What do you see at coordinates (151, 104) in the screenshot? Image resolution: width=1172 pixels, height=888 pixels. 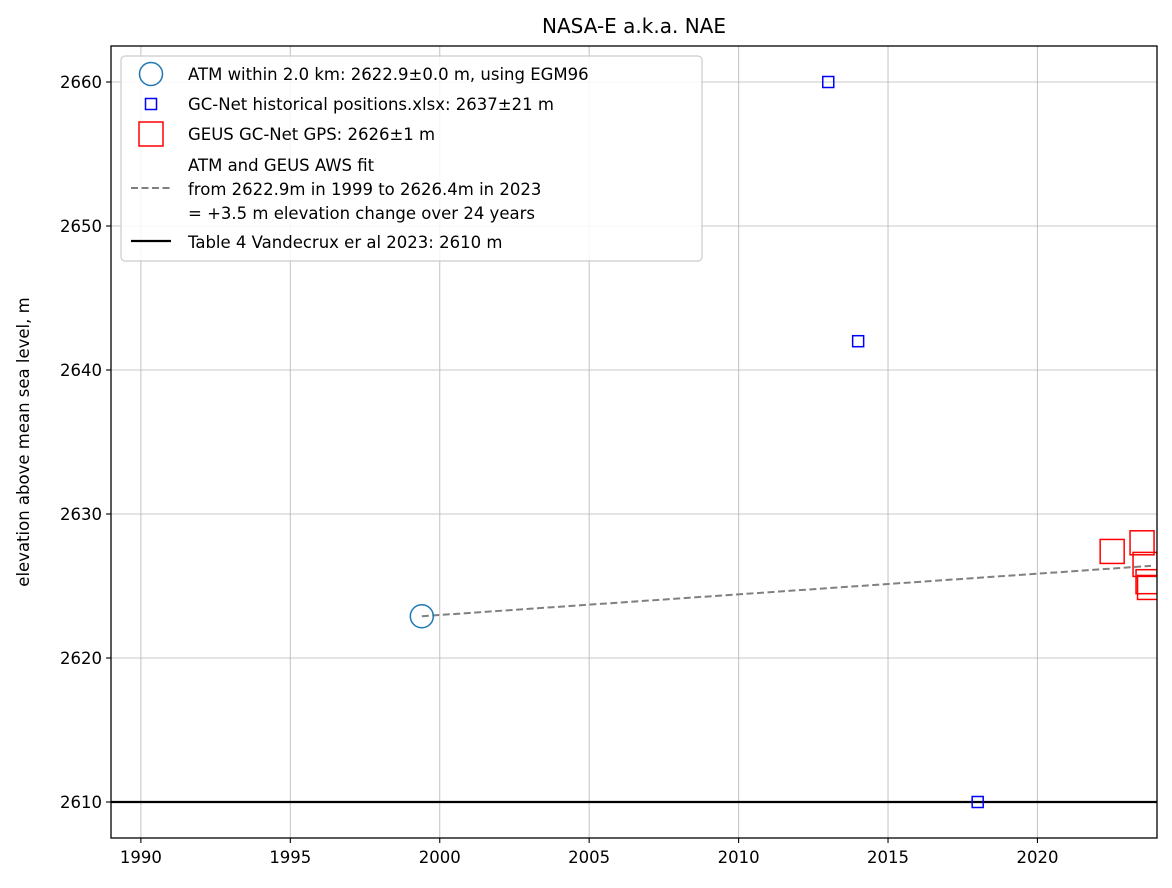 I see `legend-marker-gcnet` at bounding box center [151, 104].